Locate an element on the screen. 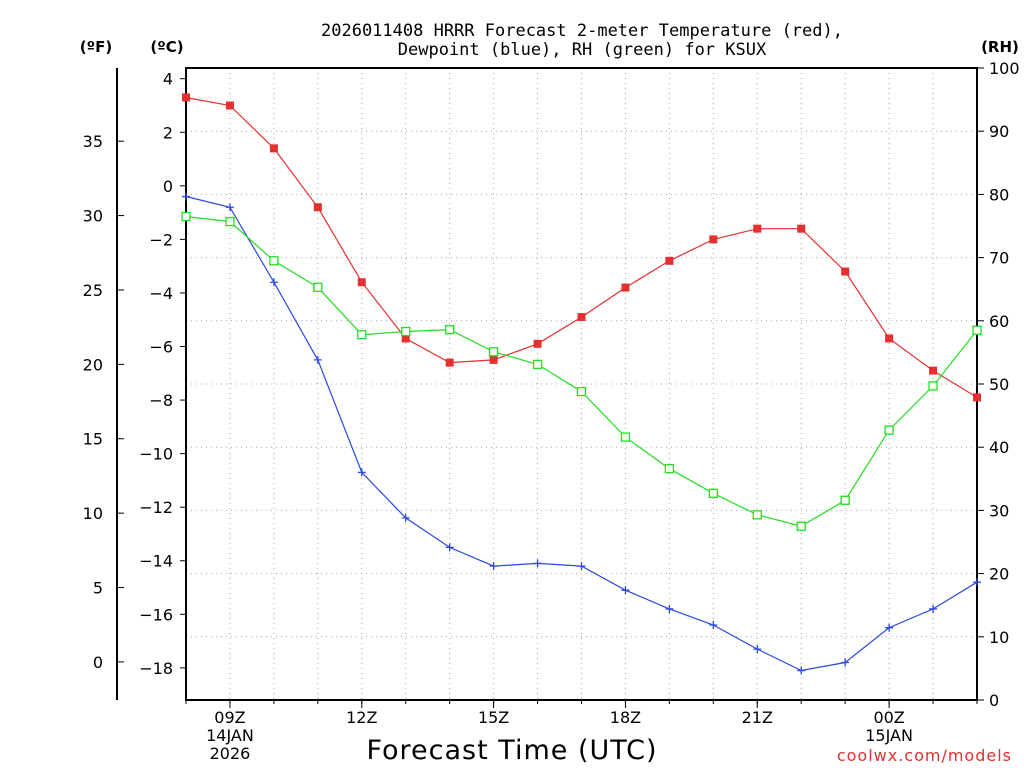  celsius-tick-label: −8 is located at coordinates (161, 400).